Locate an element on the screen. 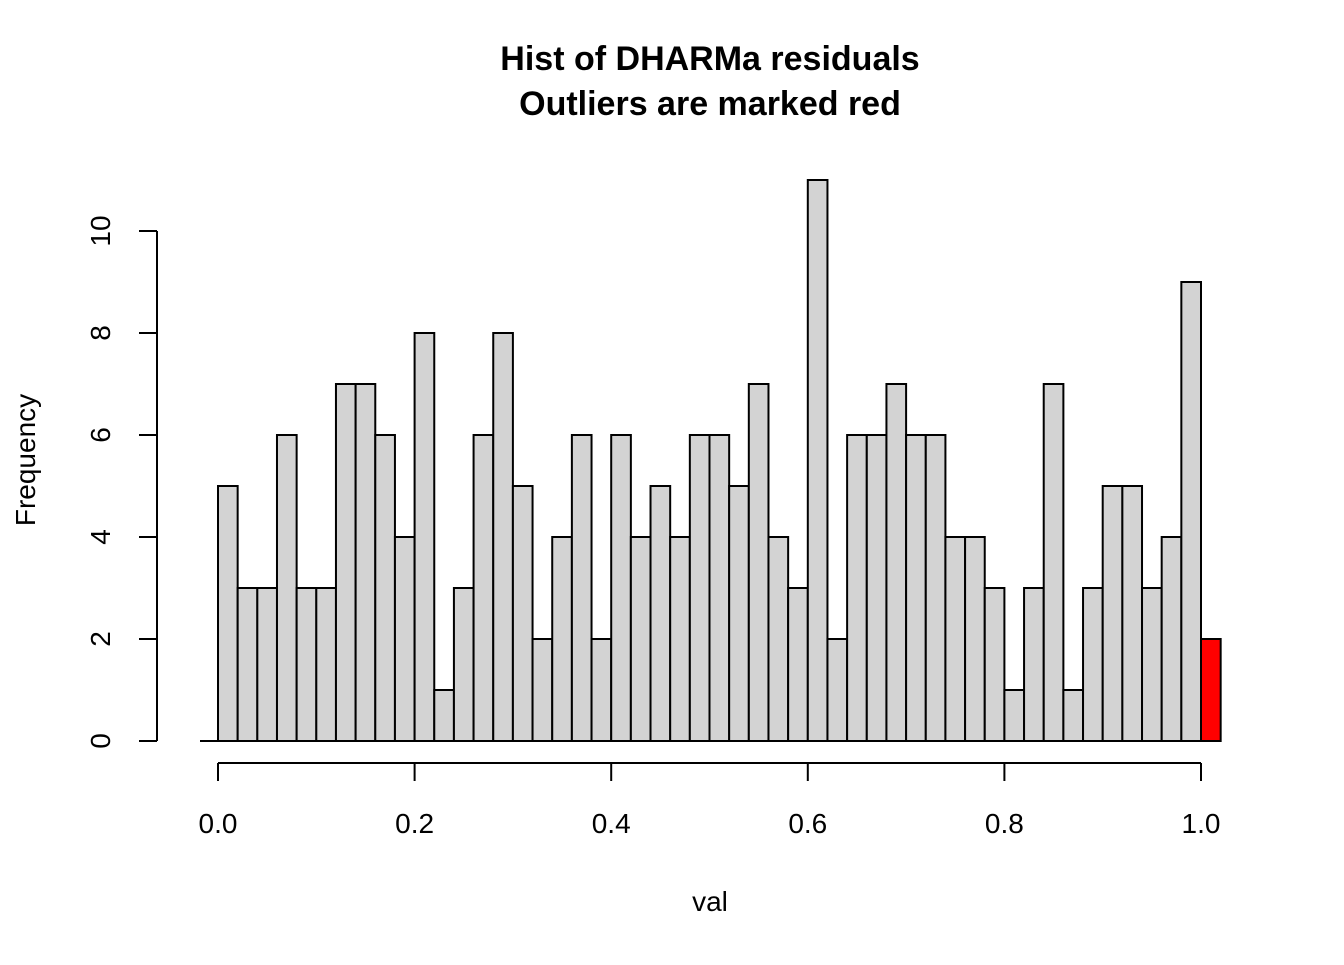 Image resolution: width=1344 pixels, height=965 pixels. x-tick-label: 1.0 is located at coordinates (1201, 823).